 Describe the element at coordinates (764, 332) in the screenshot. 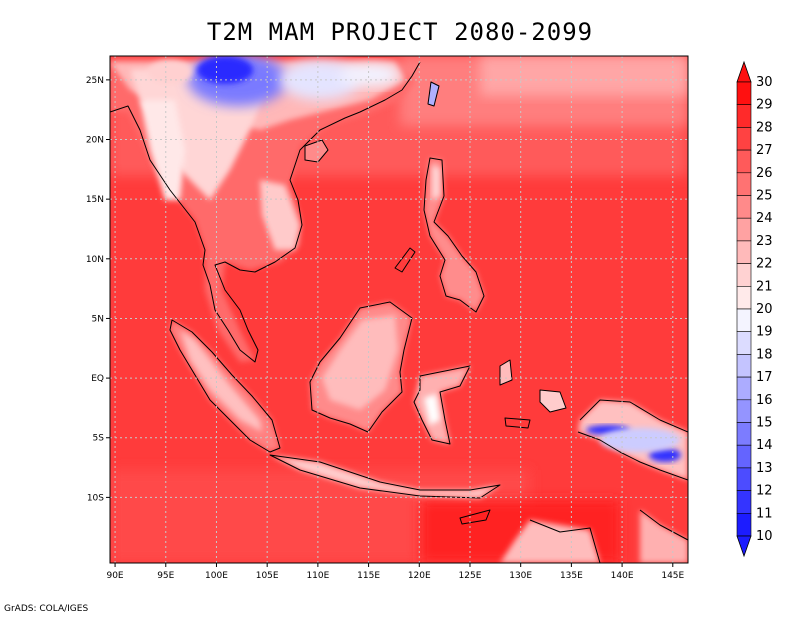

I see `colorbar-label: 19` at that location.